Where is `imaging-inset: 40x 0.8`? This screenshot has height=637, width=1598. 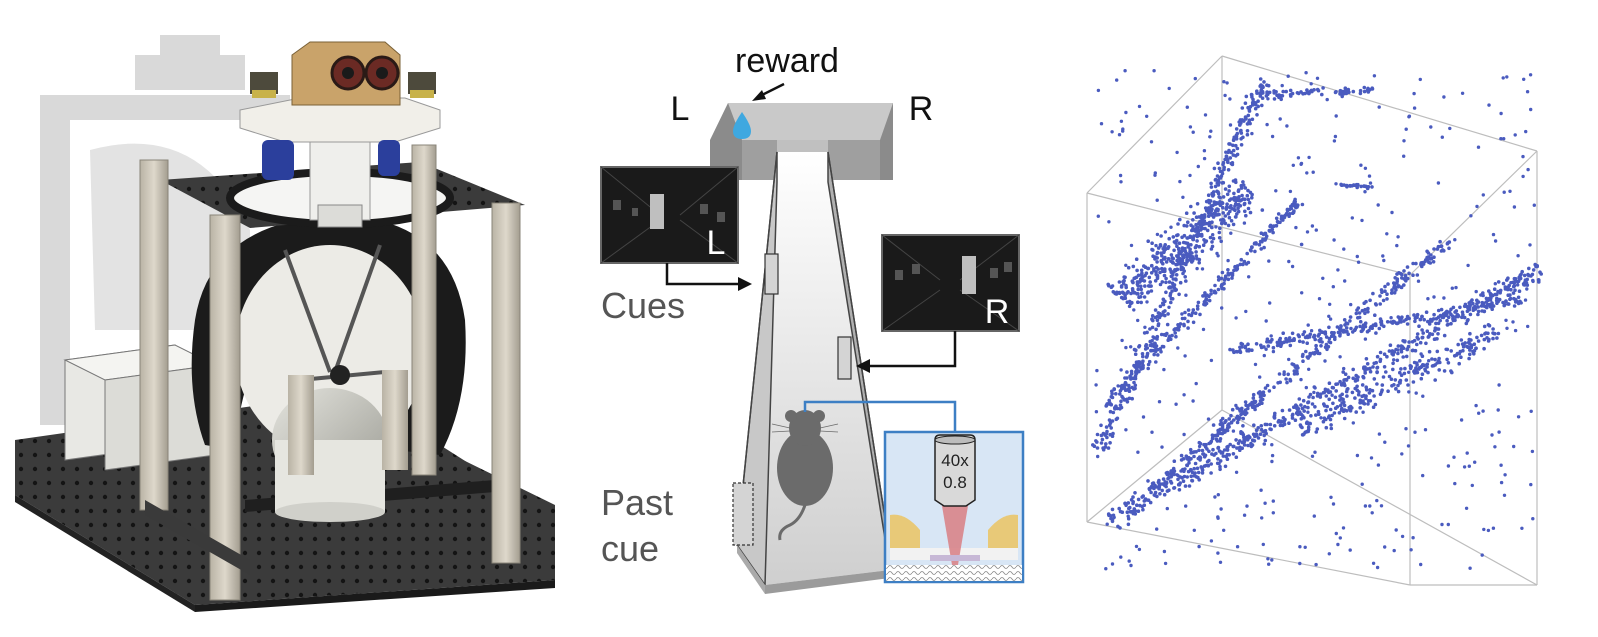
imaging-inset: 40x 0.8 is located at coordinates (954, 507).